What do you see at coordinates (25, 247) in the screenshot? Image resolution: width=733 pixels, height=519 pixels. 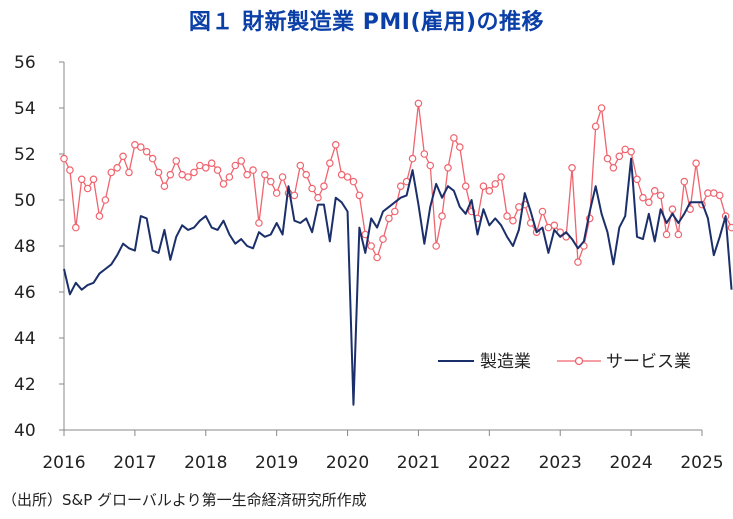 I see `y-tick-label: 48` at bounding box center [25, 247].